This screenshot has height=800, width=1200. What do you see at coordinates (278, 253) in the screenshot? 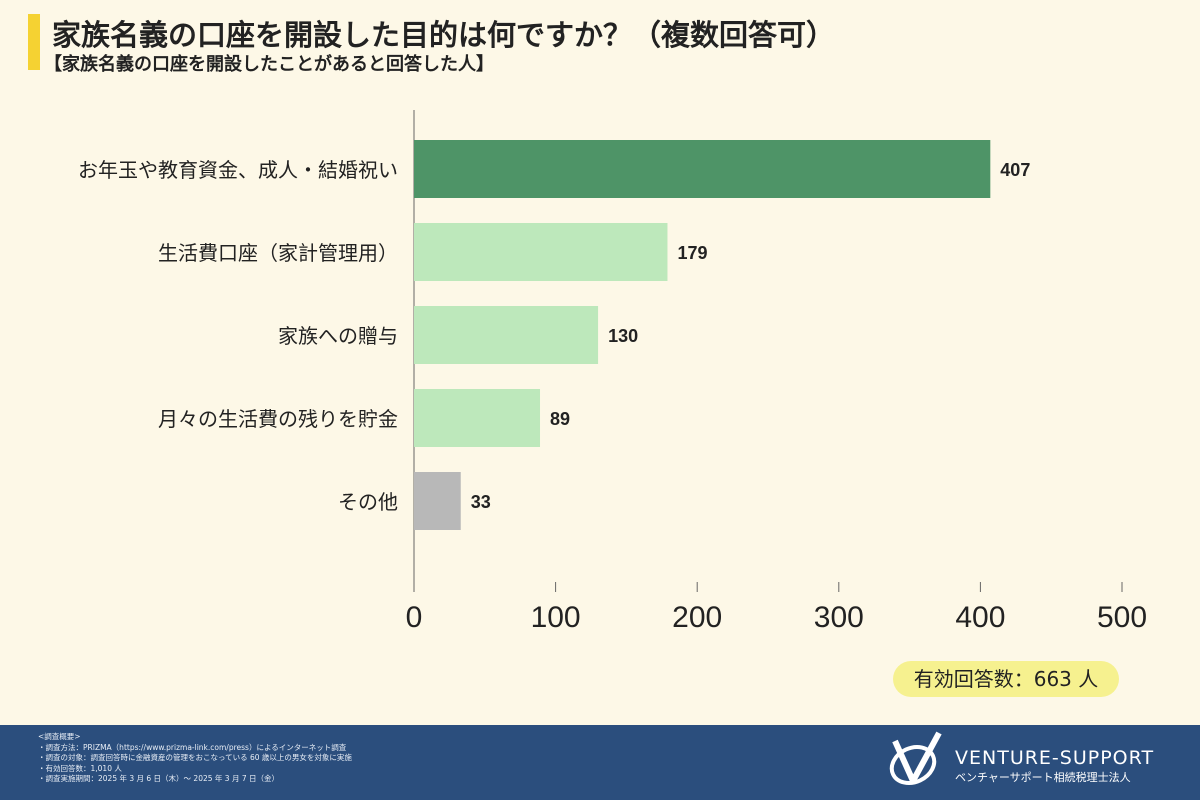
I see `category-label: 生活費口座（家計管理用）` at bounding box center [278, 253].